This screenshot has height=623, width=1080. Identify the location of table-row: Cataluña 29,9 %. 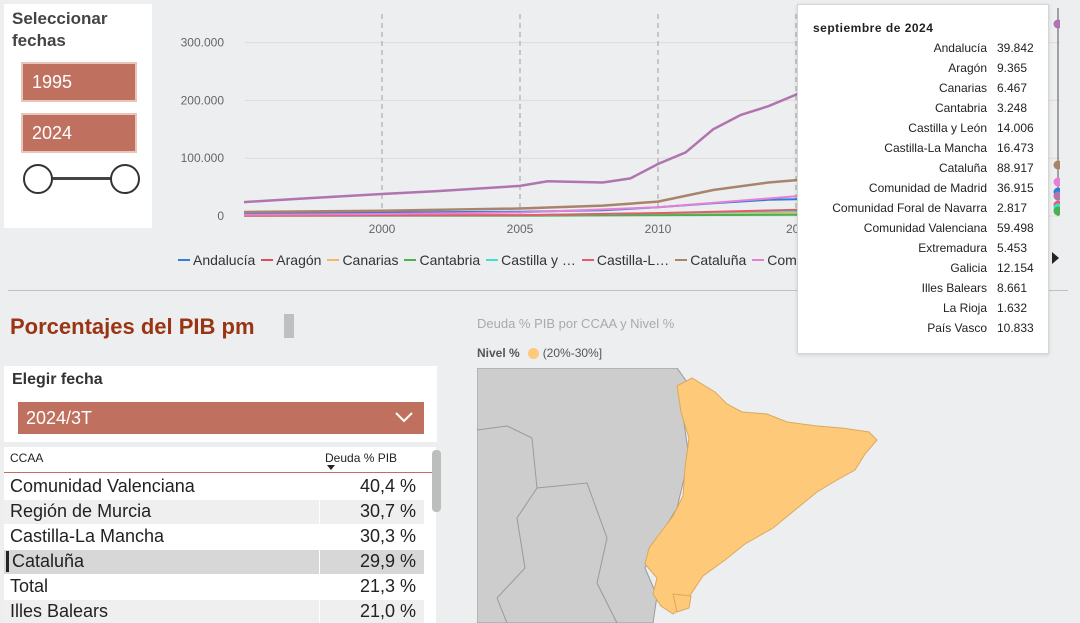
(214, 562).